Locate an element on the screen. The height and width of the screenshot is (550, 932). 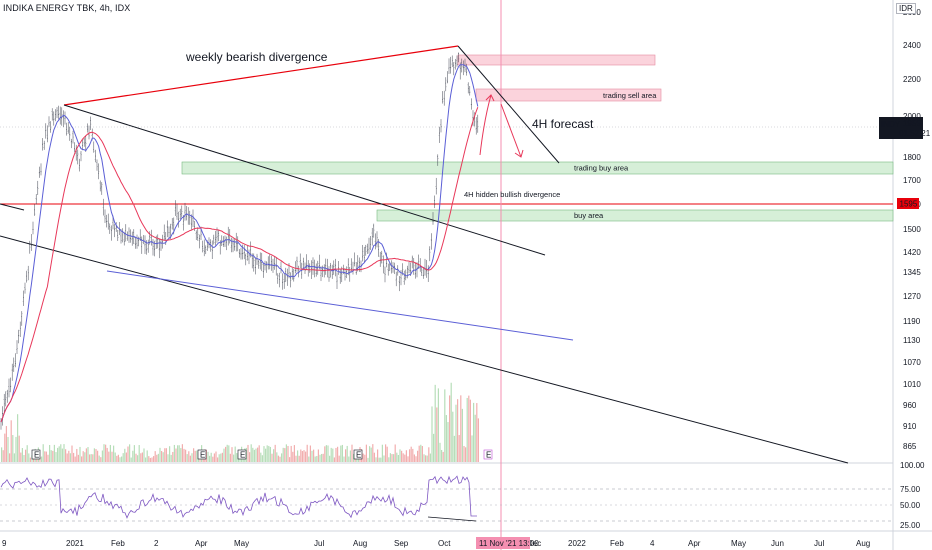
time-tick-label: Jun is located at coordinates (777, 543).